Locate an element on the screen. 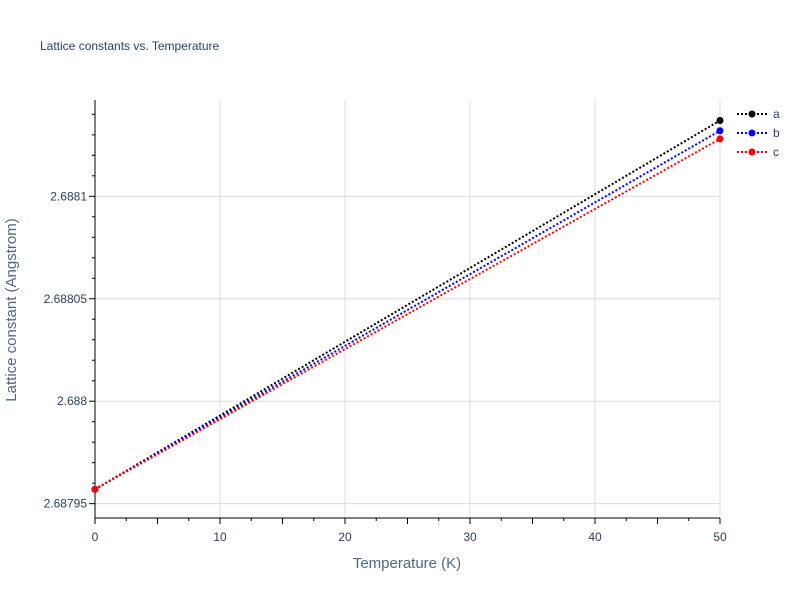 Image resolution: width=800 pixels, height=600 pixels. x-tick-label: 10 is located at coordinates (220, 537).